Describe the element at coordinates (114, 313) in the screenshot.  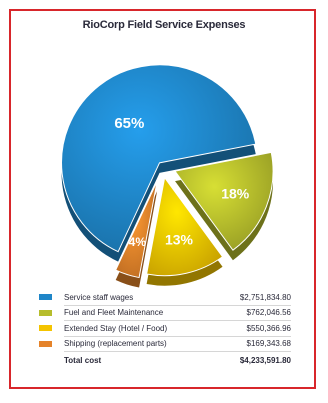
I see `legend-label: Fuel and Fleet Maintenance` at that location.